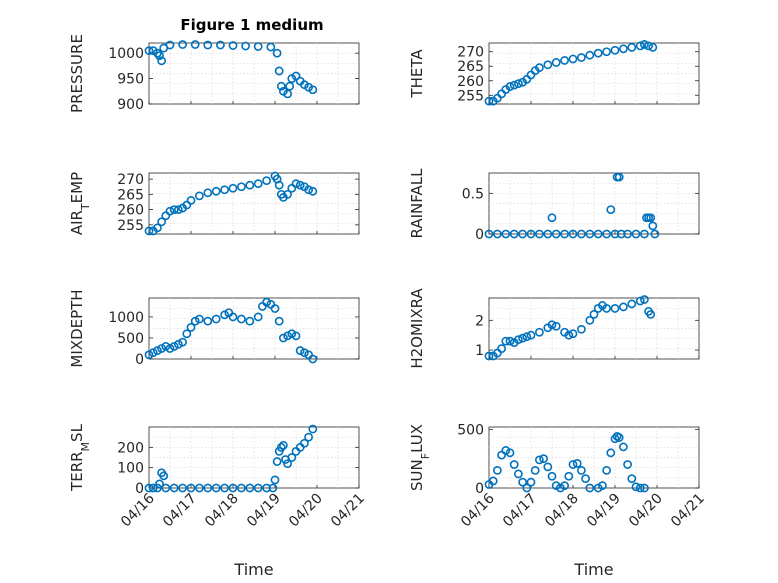 The image size is (778, 583). I want to click on subplot-h2omixra: 1 2 H2OMIXRA, so click(554, 328).